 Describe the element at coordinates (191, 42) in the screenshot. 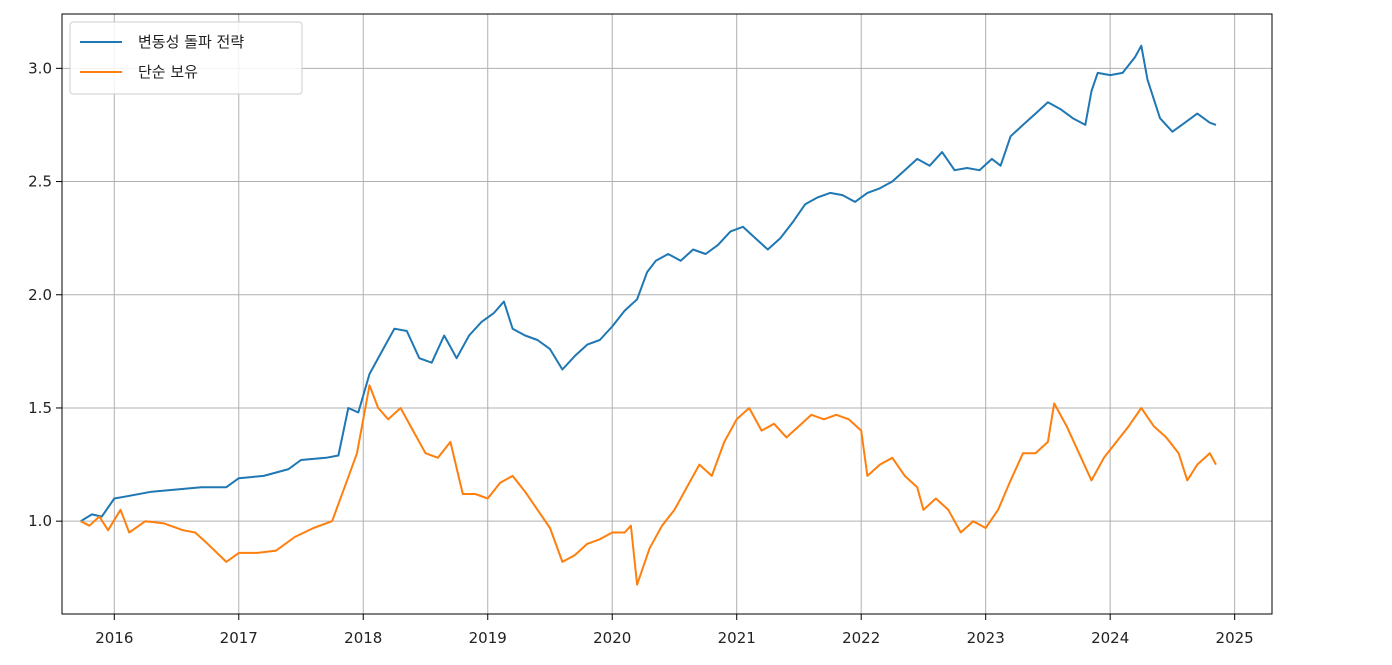

I see `legend-label-strategy: 변동성 돌파 전략` at that location.